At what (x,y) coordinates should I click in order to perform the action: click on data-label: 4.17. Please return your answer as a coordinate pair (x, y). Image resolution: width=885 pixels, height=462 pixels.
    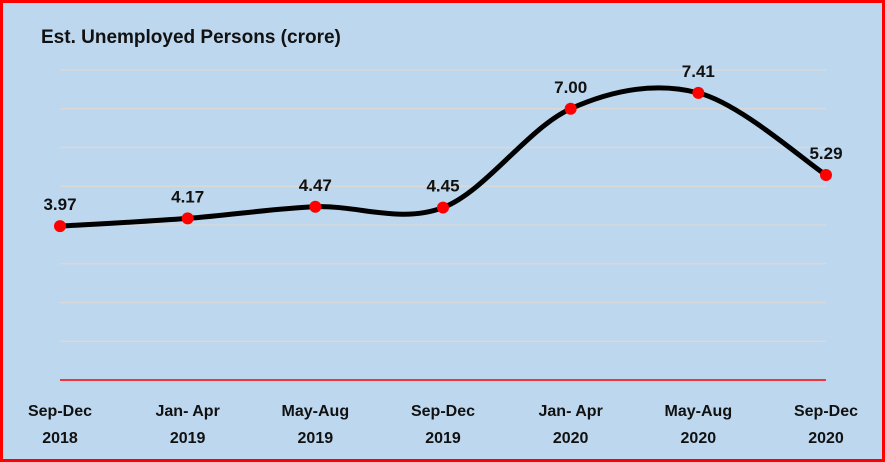
    Looking at the image, I should click on (187, 196).